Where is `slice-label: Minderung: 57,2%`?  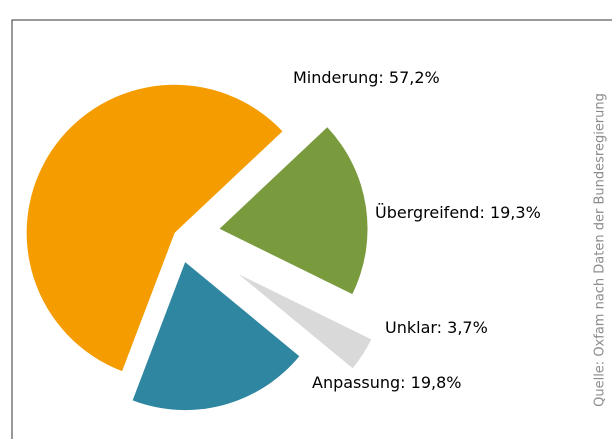 slice-label: Minderung: 57,2% is located at coordinates (366, 77).